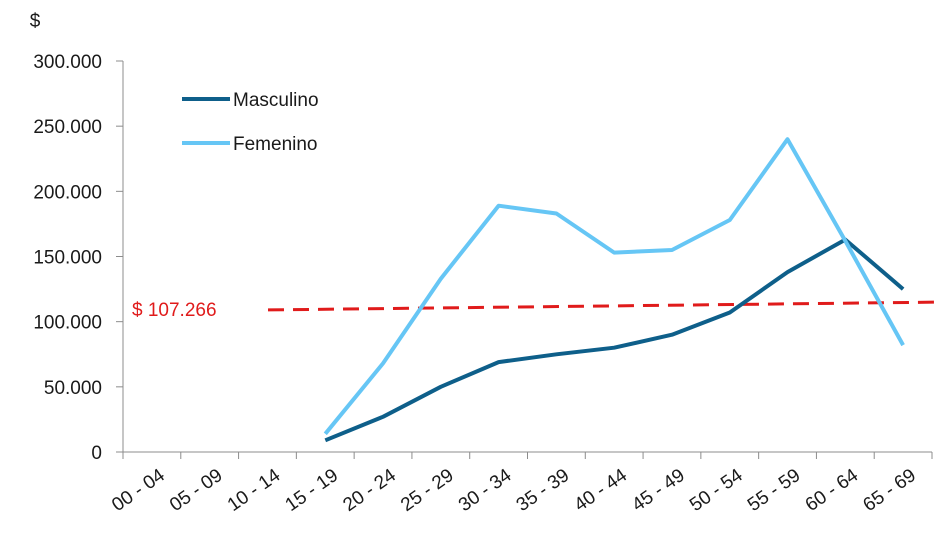 This screenshot has height=536, width=938. What do you see at coordinates (35, 21) in the screenshot?
I see `y-axis-label: $` at bounding box center [35, 21].